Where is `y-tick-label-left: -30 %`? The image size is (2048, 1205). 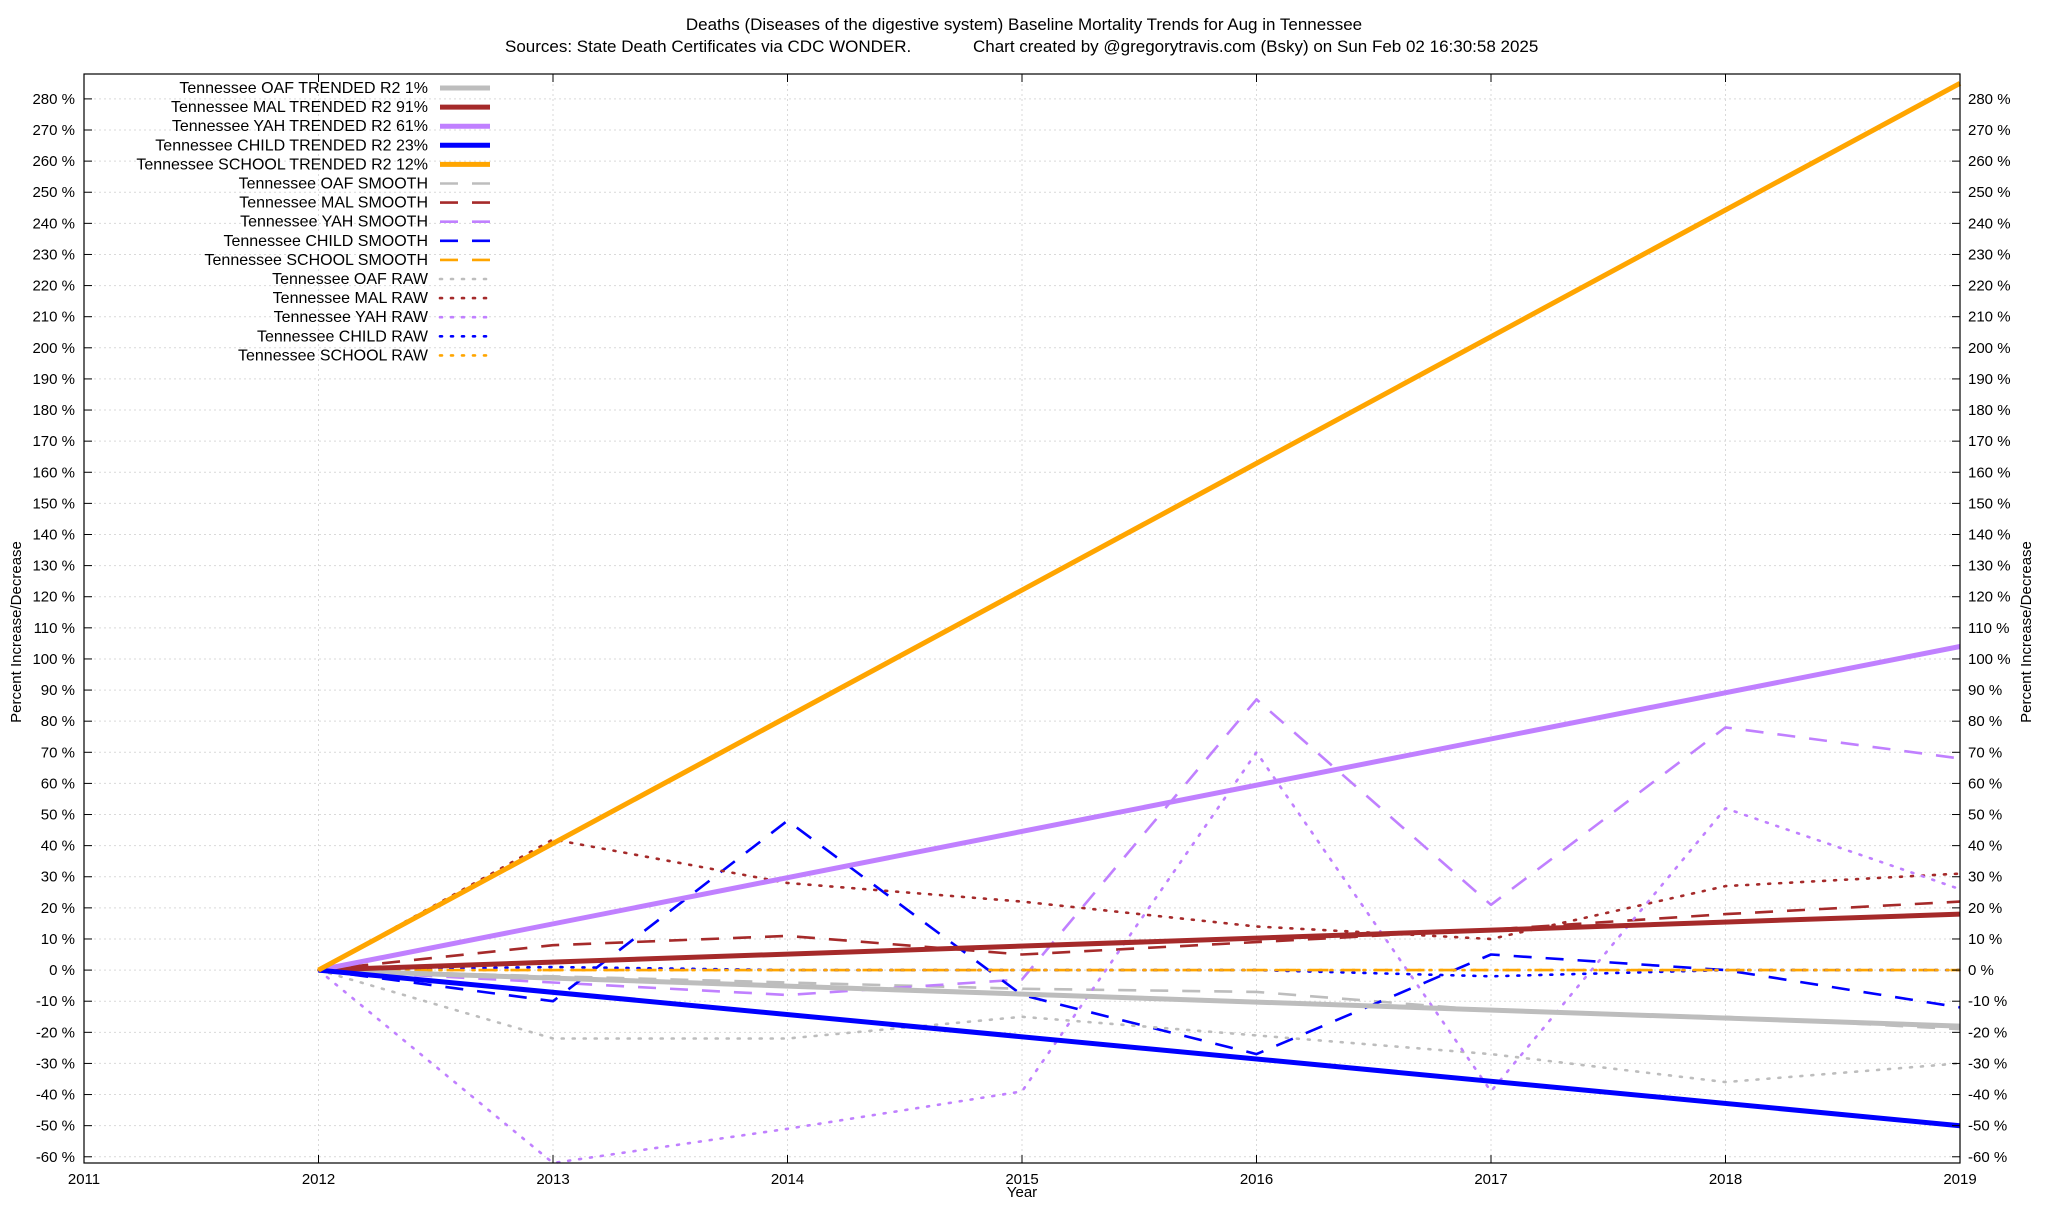 y-tick-label-left: -30 % is located at coordinates (55, 1063).